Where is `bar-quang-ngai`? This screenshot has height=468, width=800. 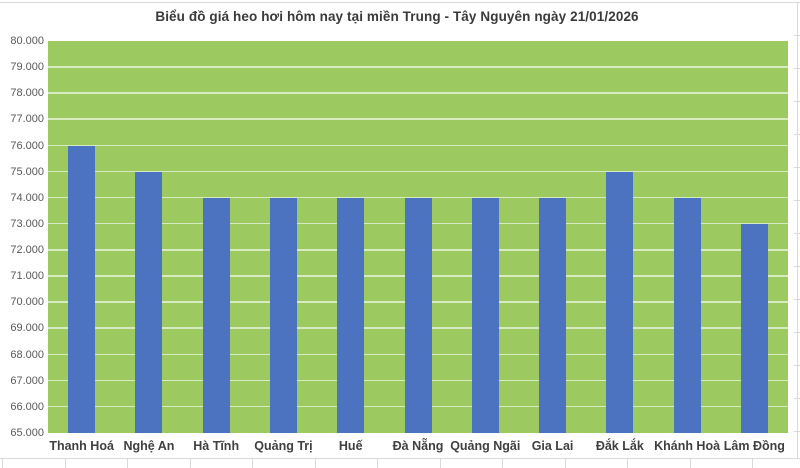
bar-quang-ngai is located at coordinates (485, 315).